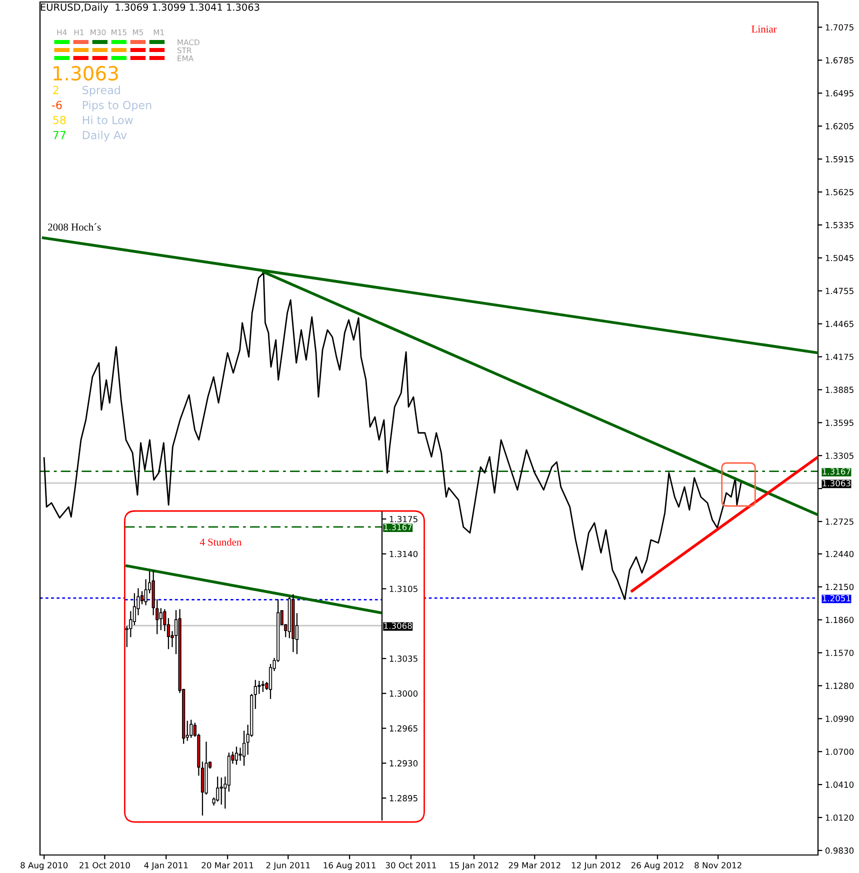  What do you see at coordinates (840, 389) in the screenshot?
I see `y-tick-label: 1.3885` at bounding box center [840, 389].